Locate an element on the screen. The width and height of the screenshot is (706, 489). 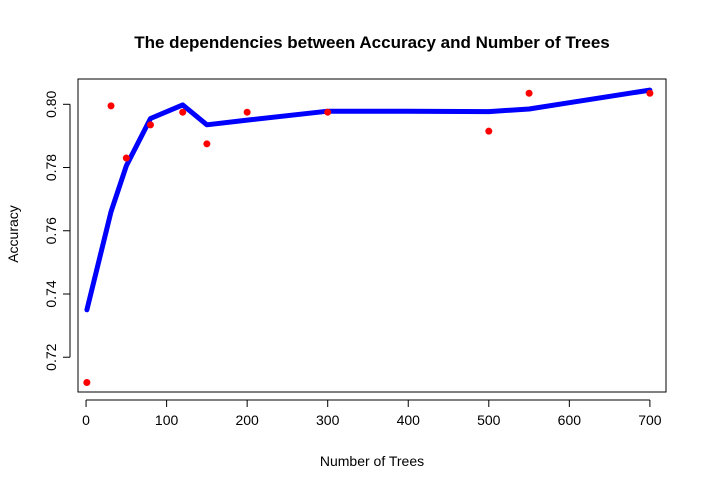
x-axis-label: Number of Trees is located at coordinates (372, 461).